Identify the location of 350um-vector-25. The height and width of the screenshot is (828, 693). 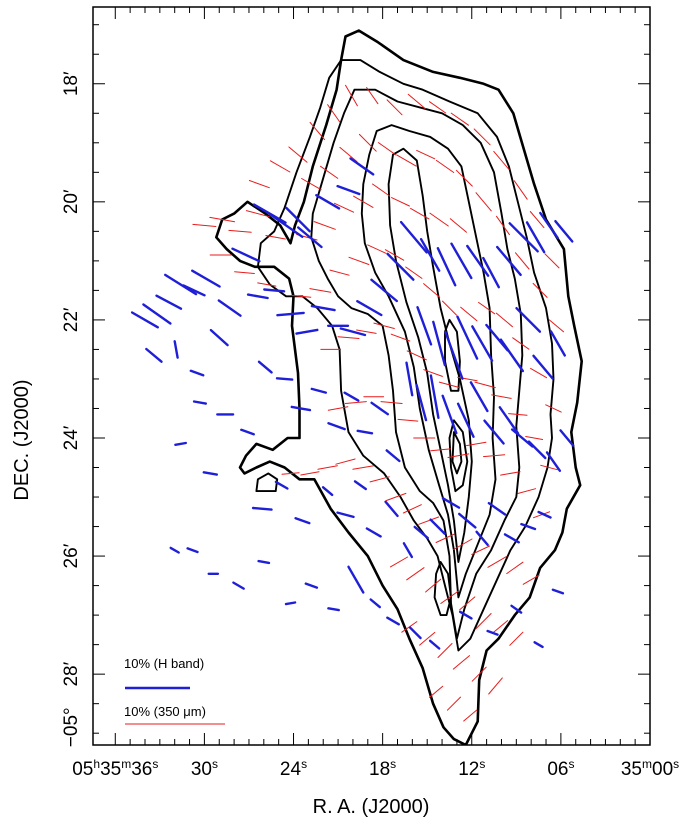
(329, 172).